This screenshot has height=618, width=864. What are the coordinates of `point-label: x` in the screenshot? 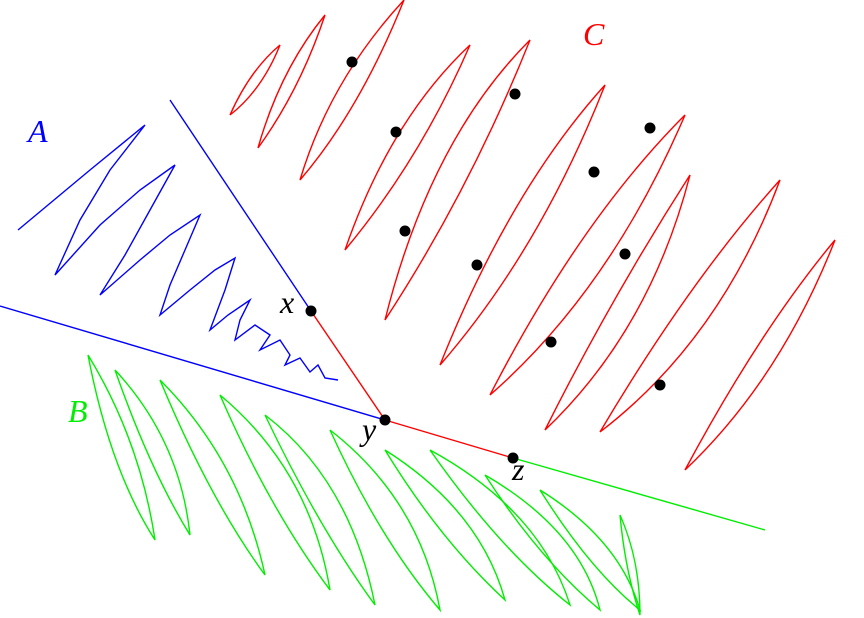 It's located at (286, 302).